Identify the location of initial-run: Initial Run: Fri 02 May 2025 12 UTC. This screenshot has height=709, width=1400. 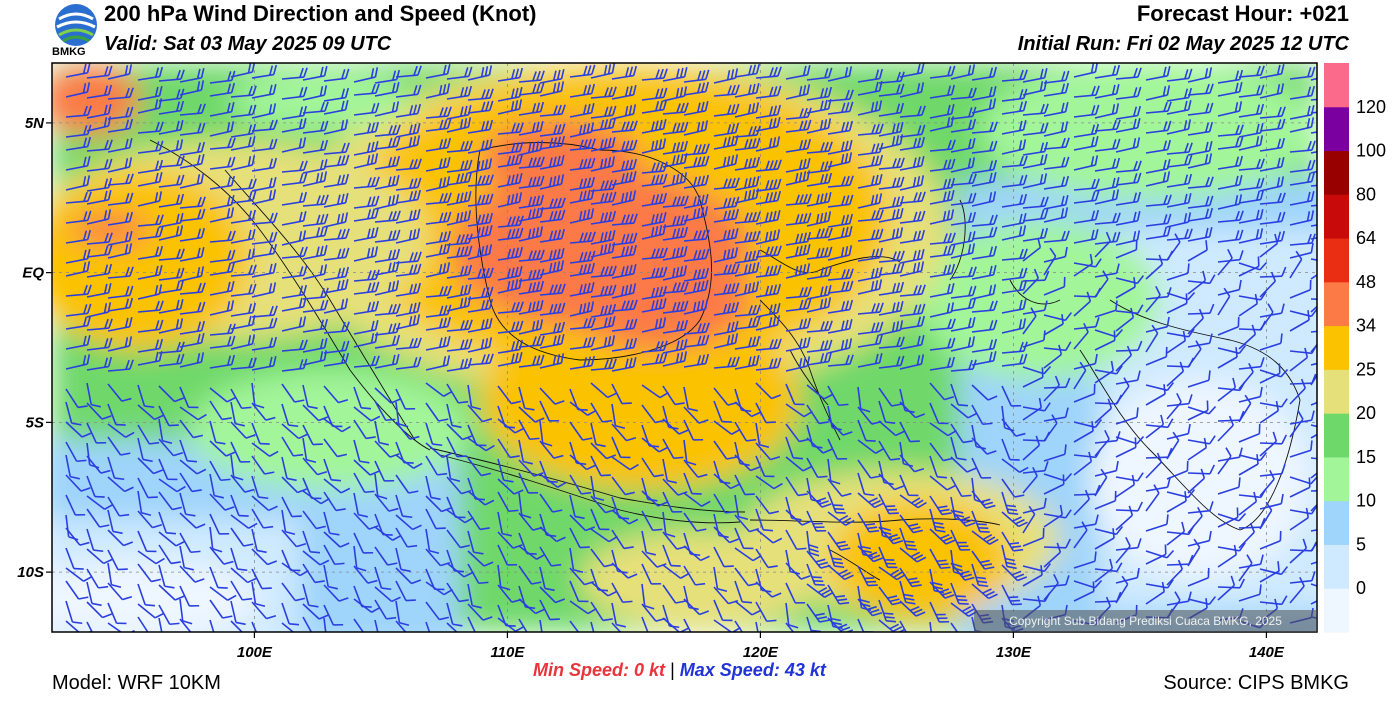
(1183, 44).